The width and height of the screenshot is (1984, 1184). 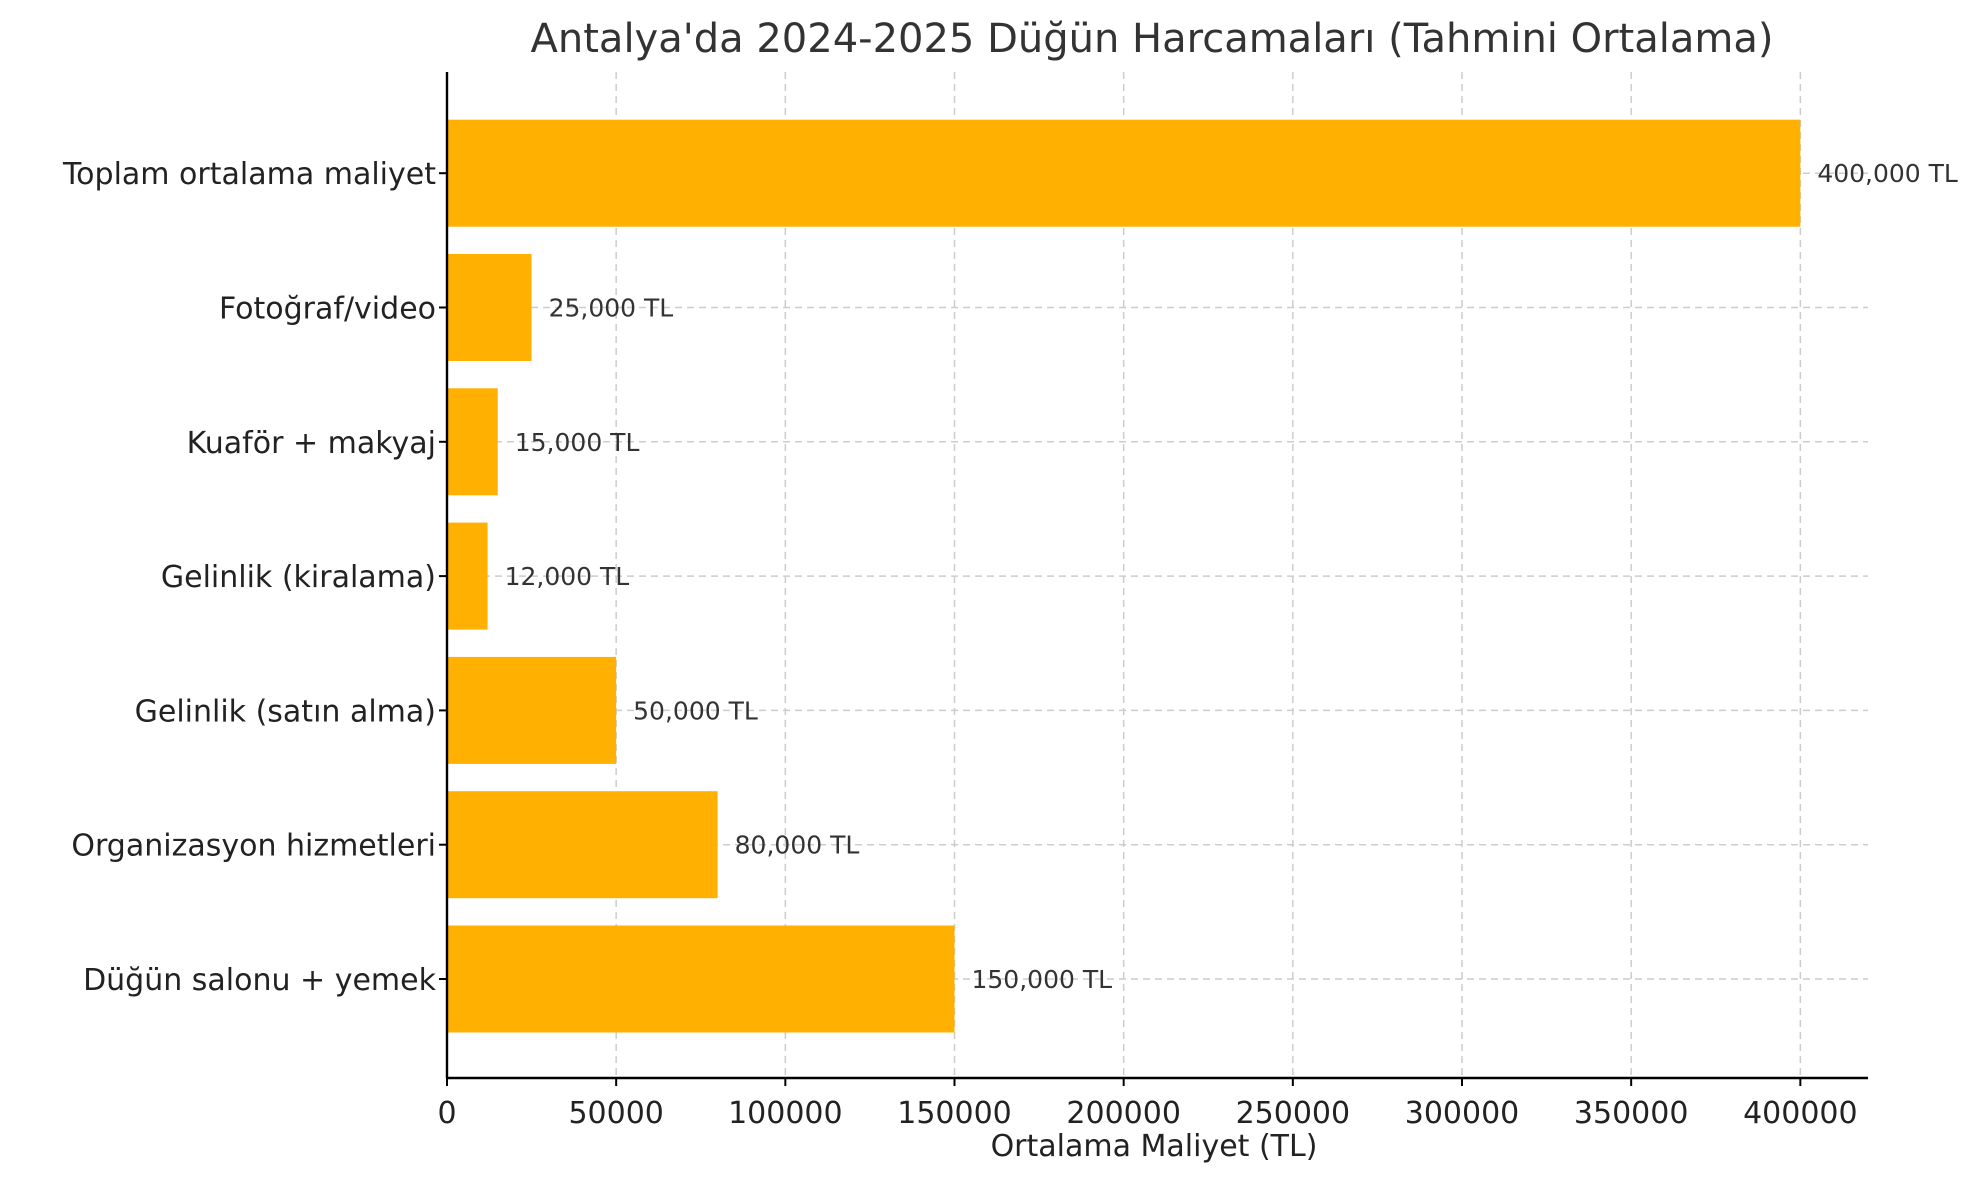 I want to click on x-tick-label: 300000, so click(x=1462, y=1113).